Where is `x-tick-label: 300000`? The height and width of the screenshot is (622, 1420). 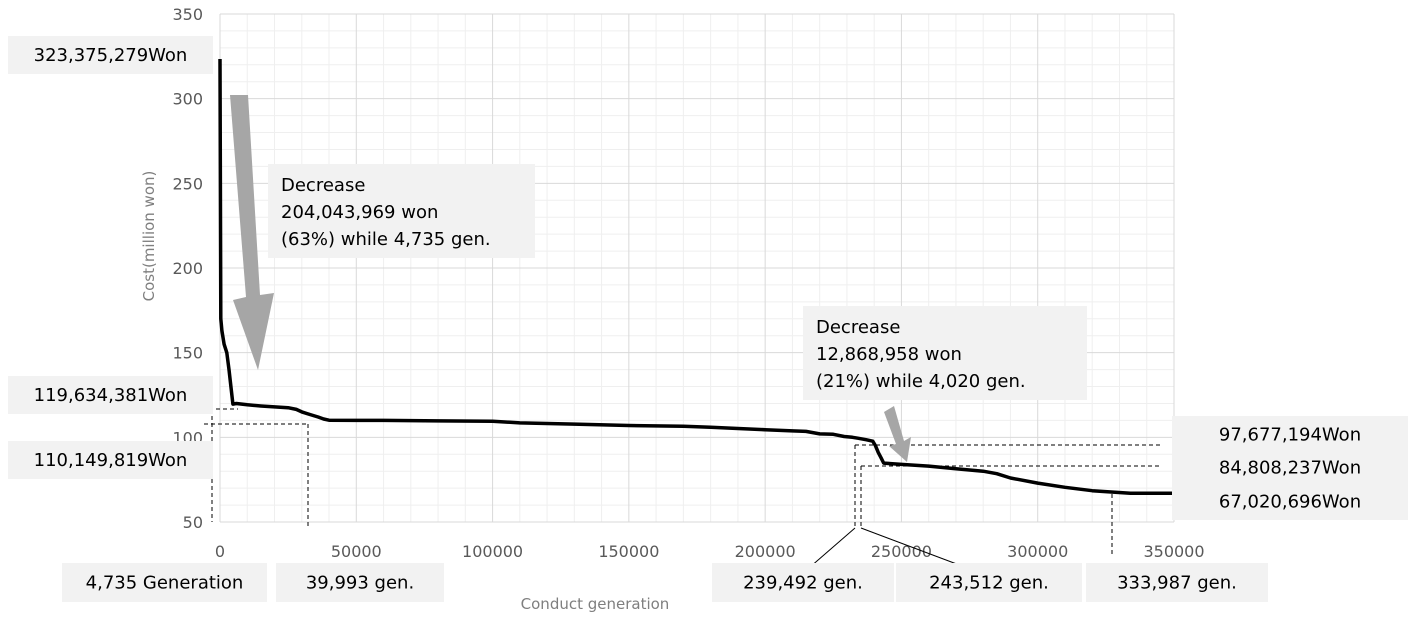
x-tick-label: 300000 is located at coordinates (1037, 551).